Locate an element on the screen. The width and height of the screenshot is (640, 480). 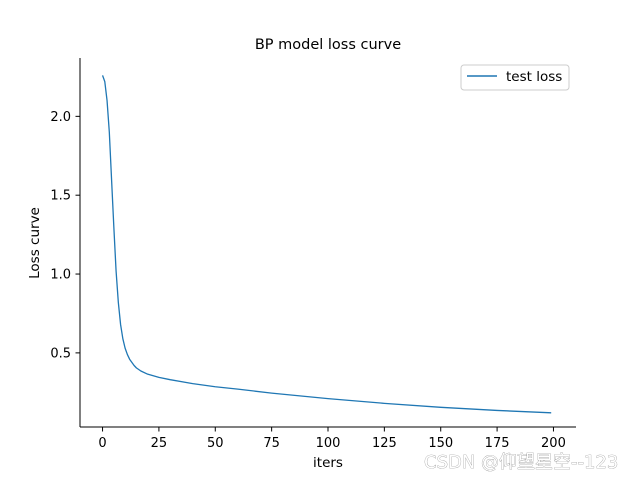
legend-label-test-loss: test loss is located at coordinates (534, 77).